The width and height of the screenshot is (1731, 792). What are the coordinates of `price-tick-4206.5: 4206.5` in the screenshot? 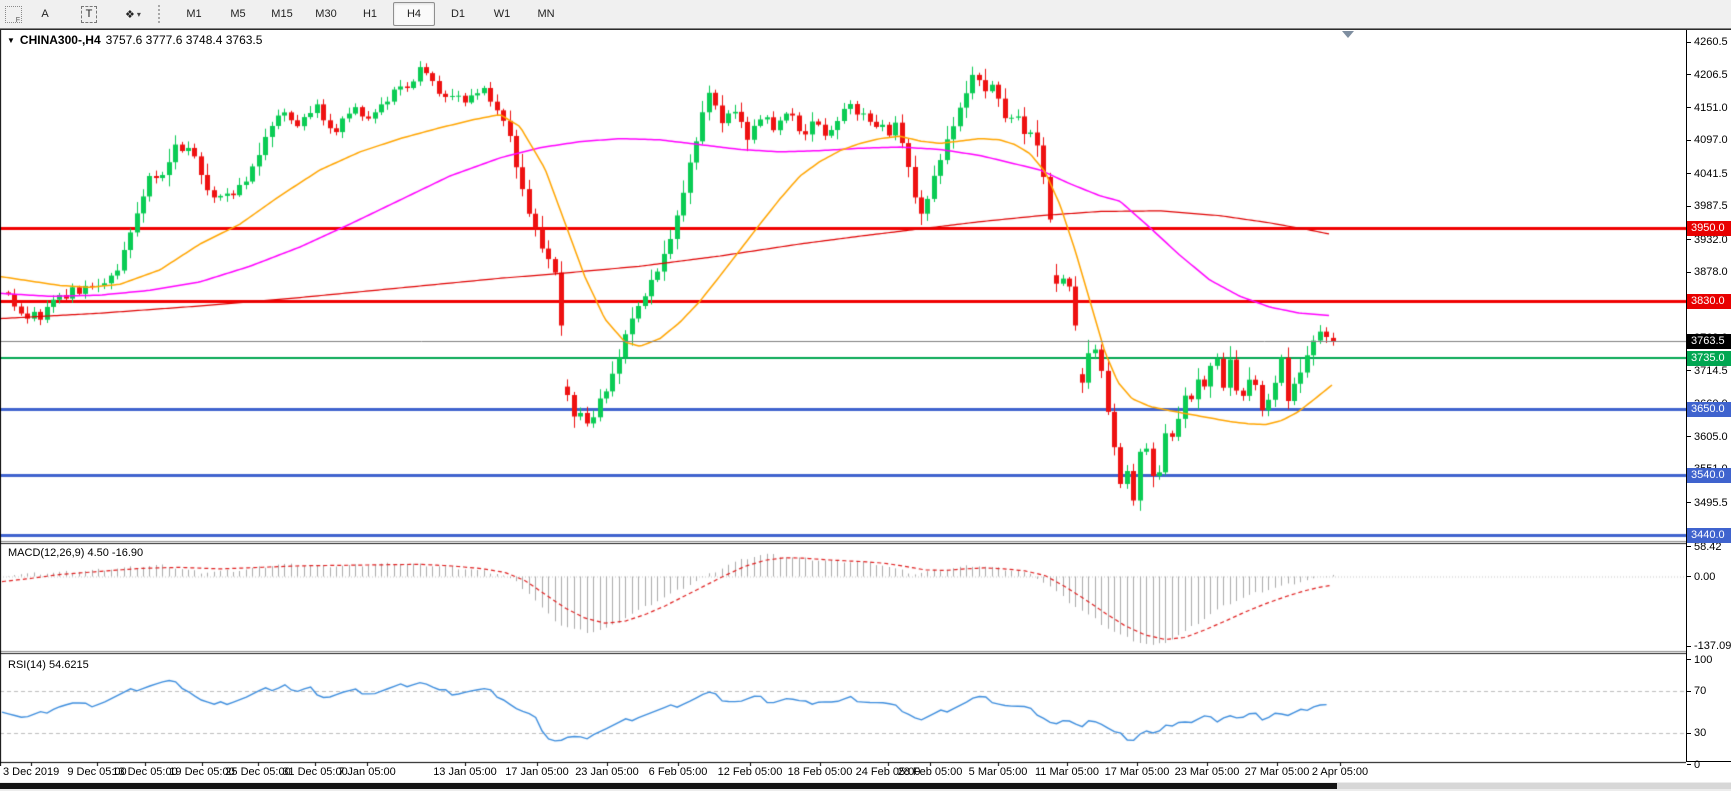 It's located at (1707, 75).